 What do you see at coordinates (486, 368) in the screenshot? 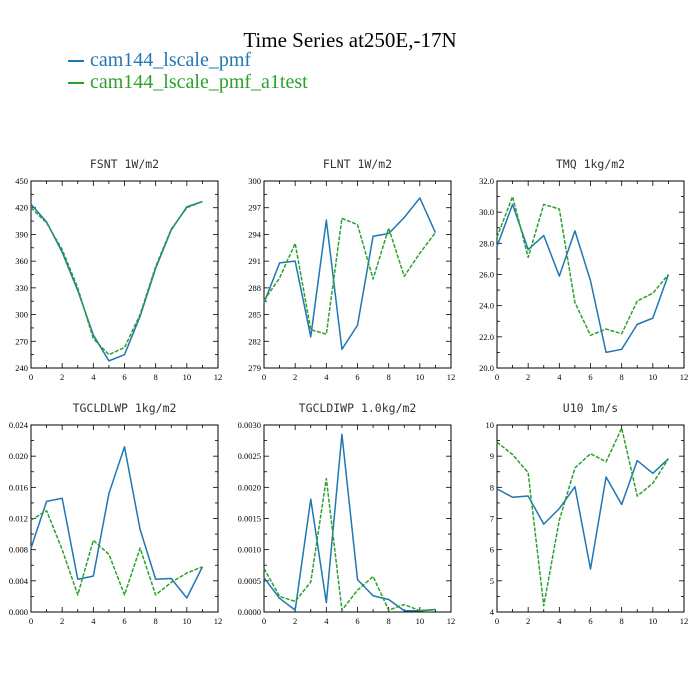
I see `y-tick-label: 20.0` at bounding box center [486, 368].